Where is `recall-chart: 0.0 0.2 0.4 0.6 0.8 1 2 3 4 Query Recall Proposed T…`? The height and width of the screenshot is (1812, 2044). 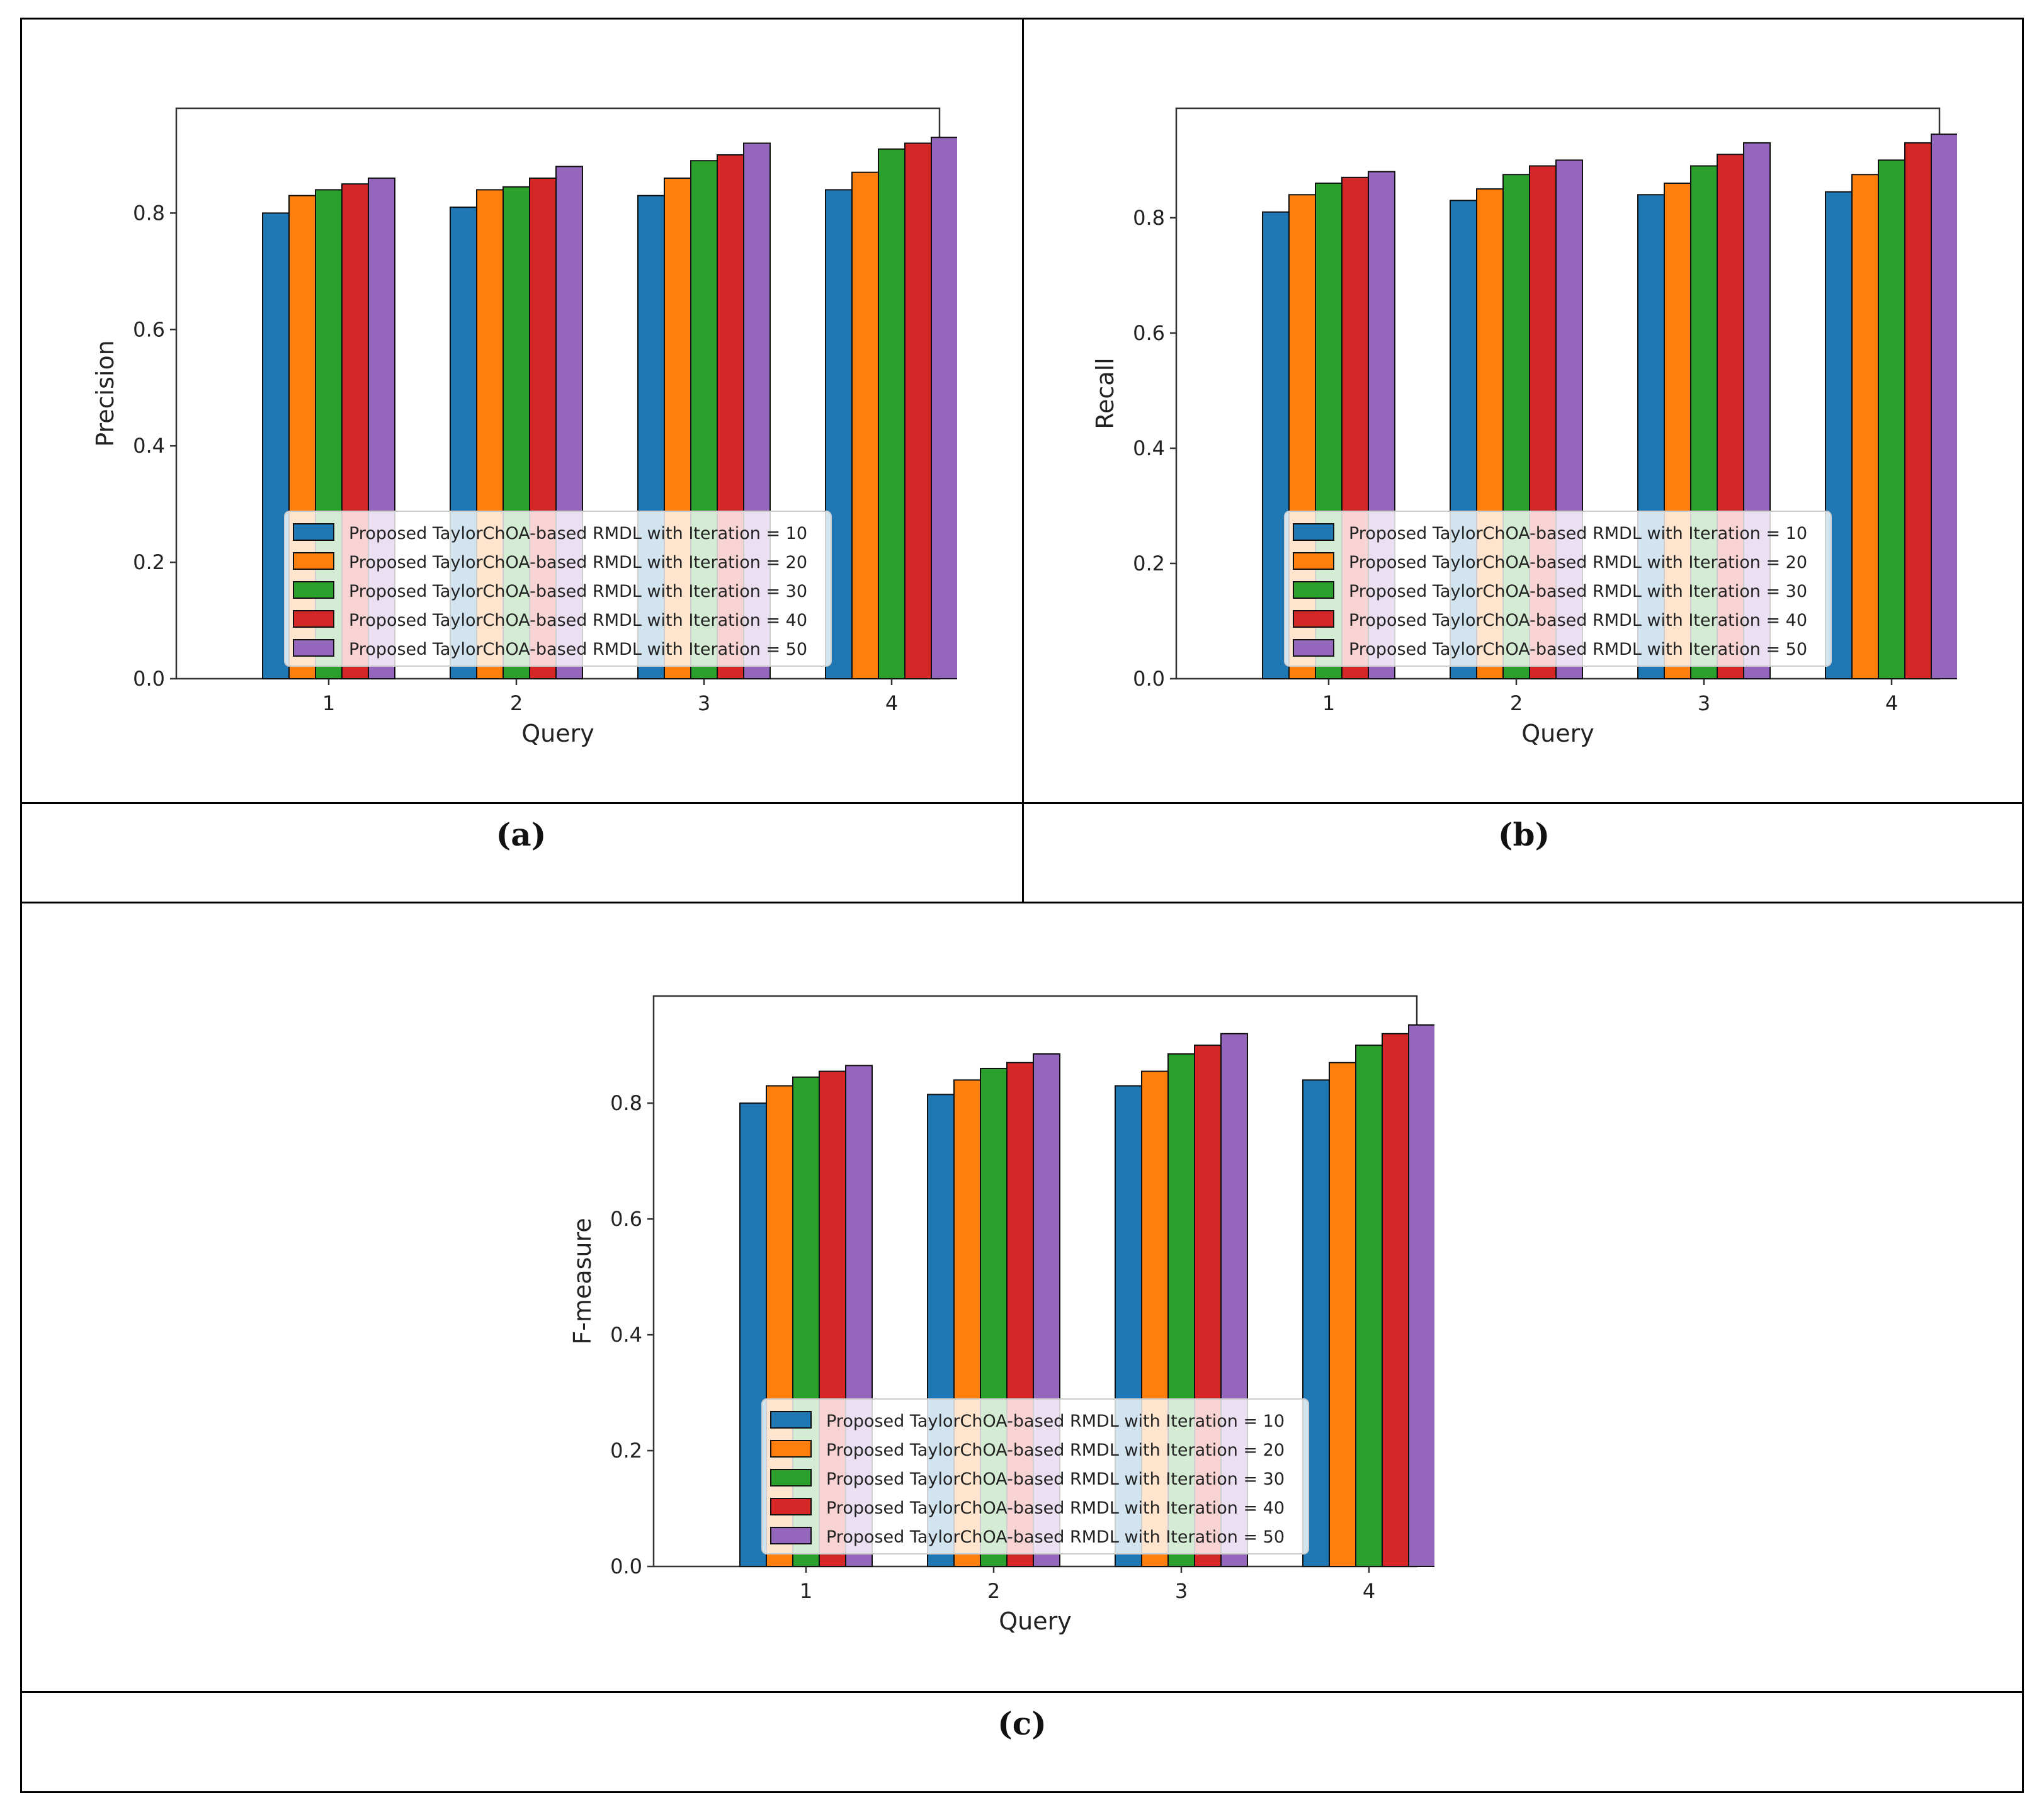
recall-chart: 0.0 0.2 0.4 0.6 0.8 1 2 3 4 Query Recall Proposed T… is located at coordinates (1524, 427).